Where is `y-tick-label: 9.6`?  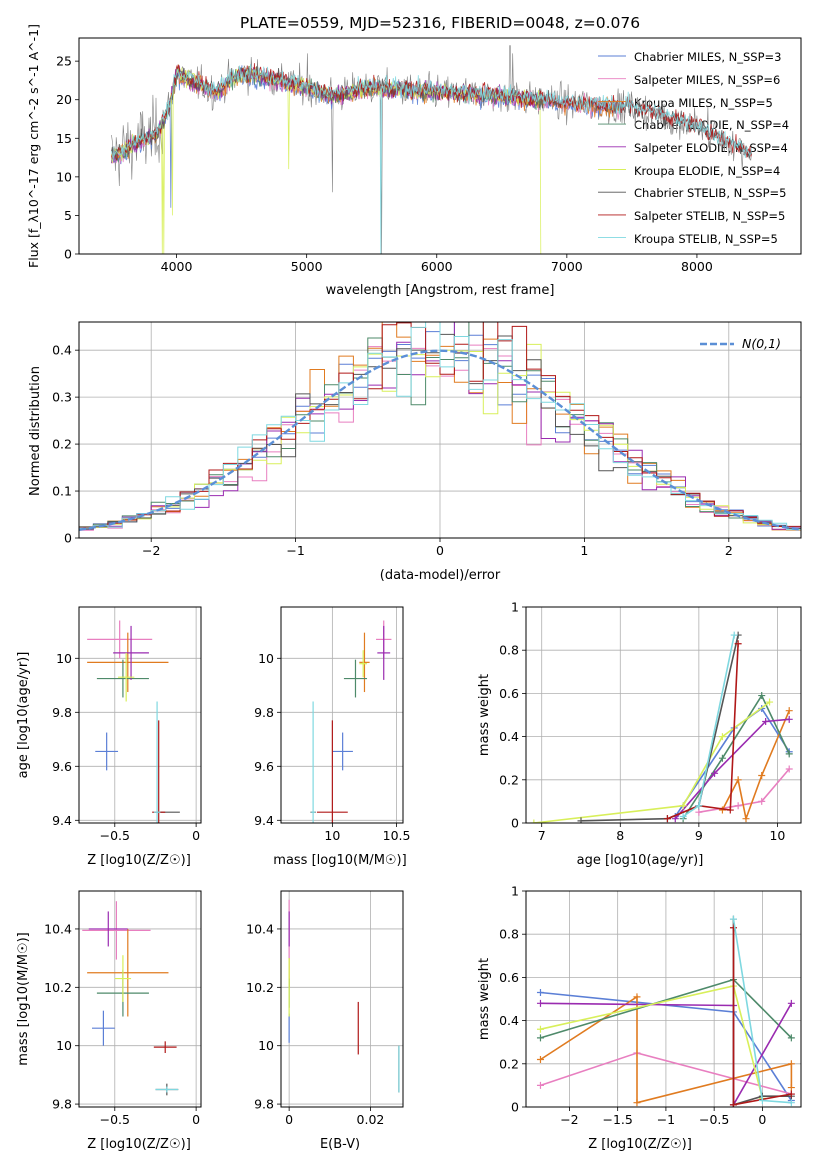
y-tick-label: 9.6 is located at coordinates (62, 766).